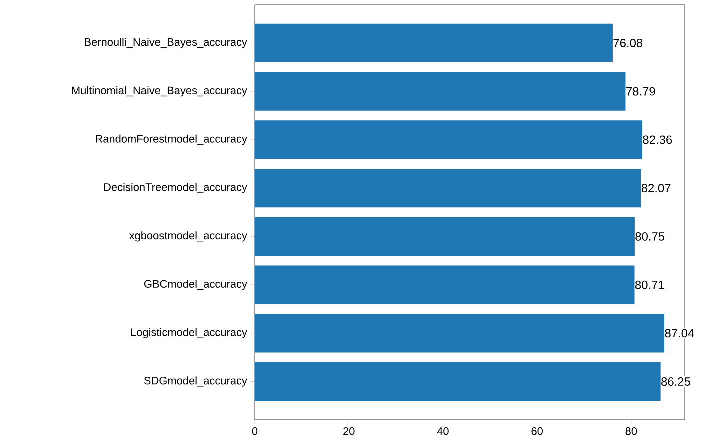 This screenshot has height=447, width=705. Describe the element at coordinates (632, 432) in the screenshot. I see `x-tick-label: 80` at that location.